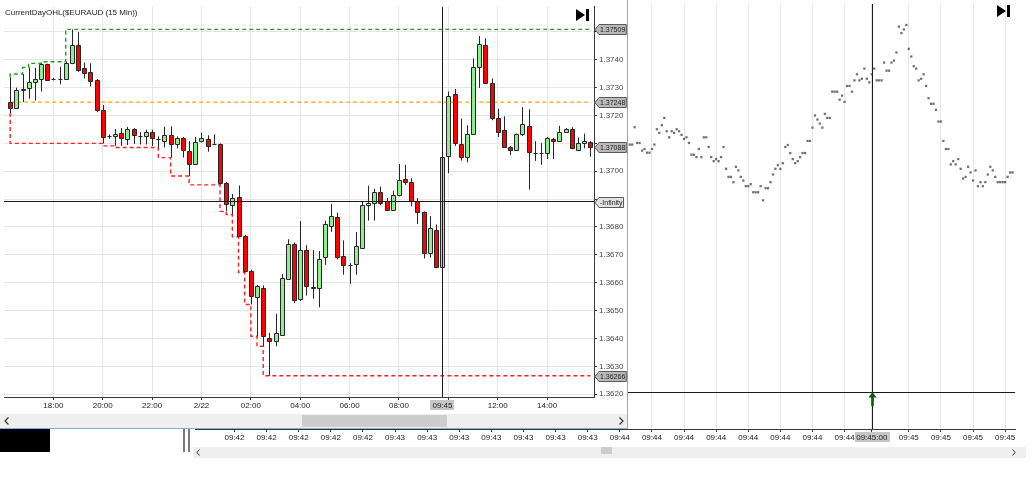 The height and width of the screenshot is (498, 1036). Describe the element at coordinates (612, 171) in the screenshot. I see `y-tick-label: 1.3700` at that location.